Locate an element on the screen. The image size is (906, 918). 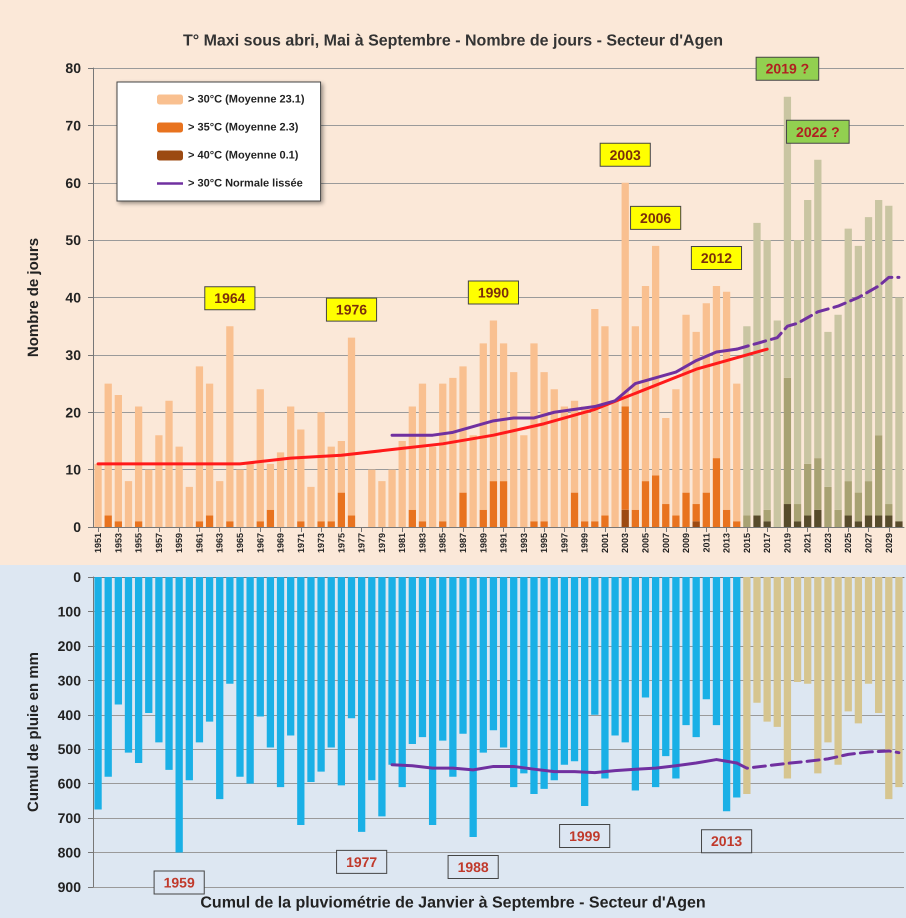
x-tick-label: 2025 is located at coordinates (848, 543).